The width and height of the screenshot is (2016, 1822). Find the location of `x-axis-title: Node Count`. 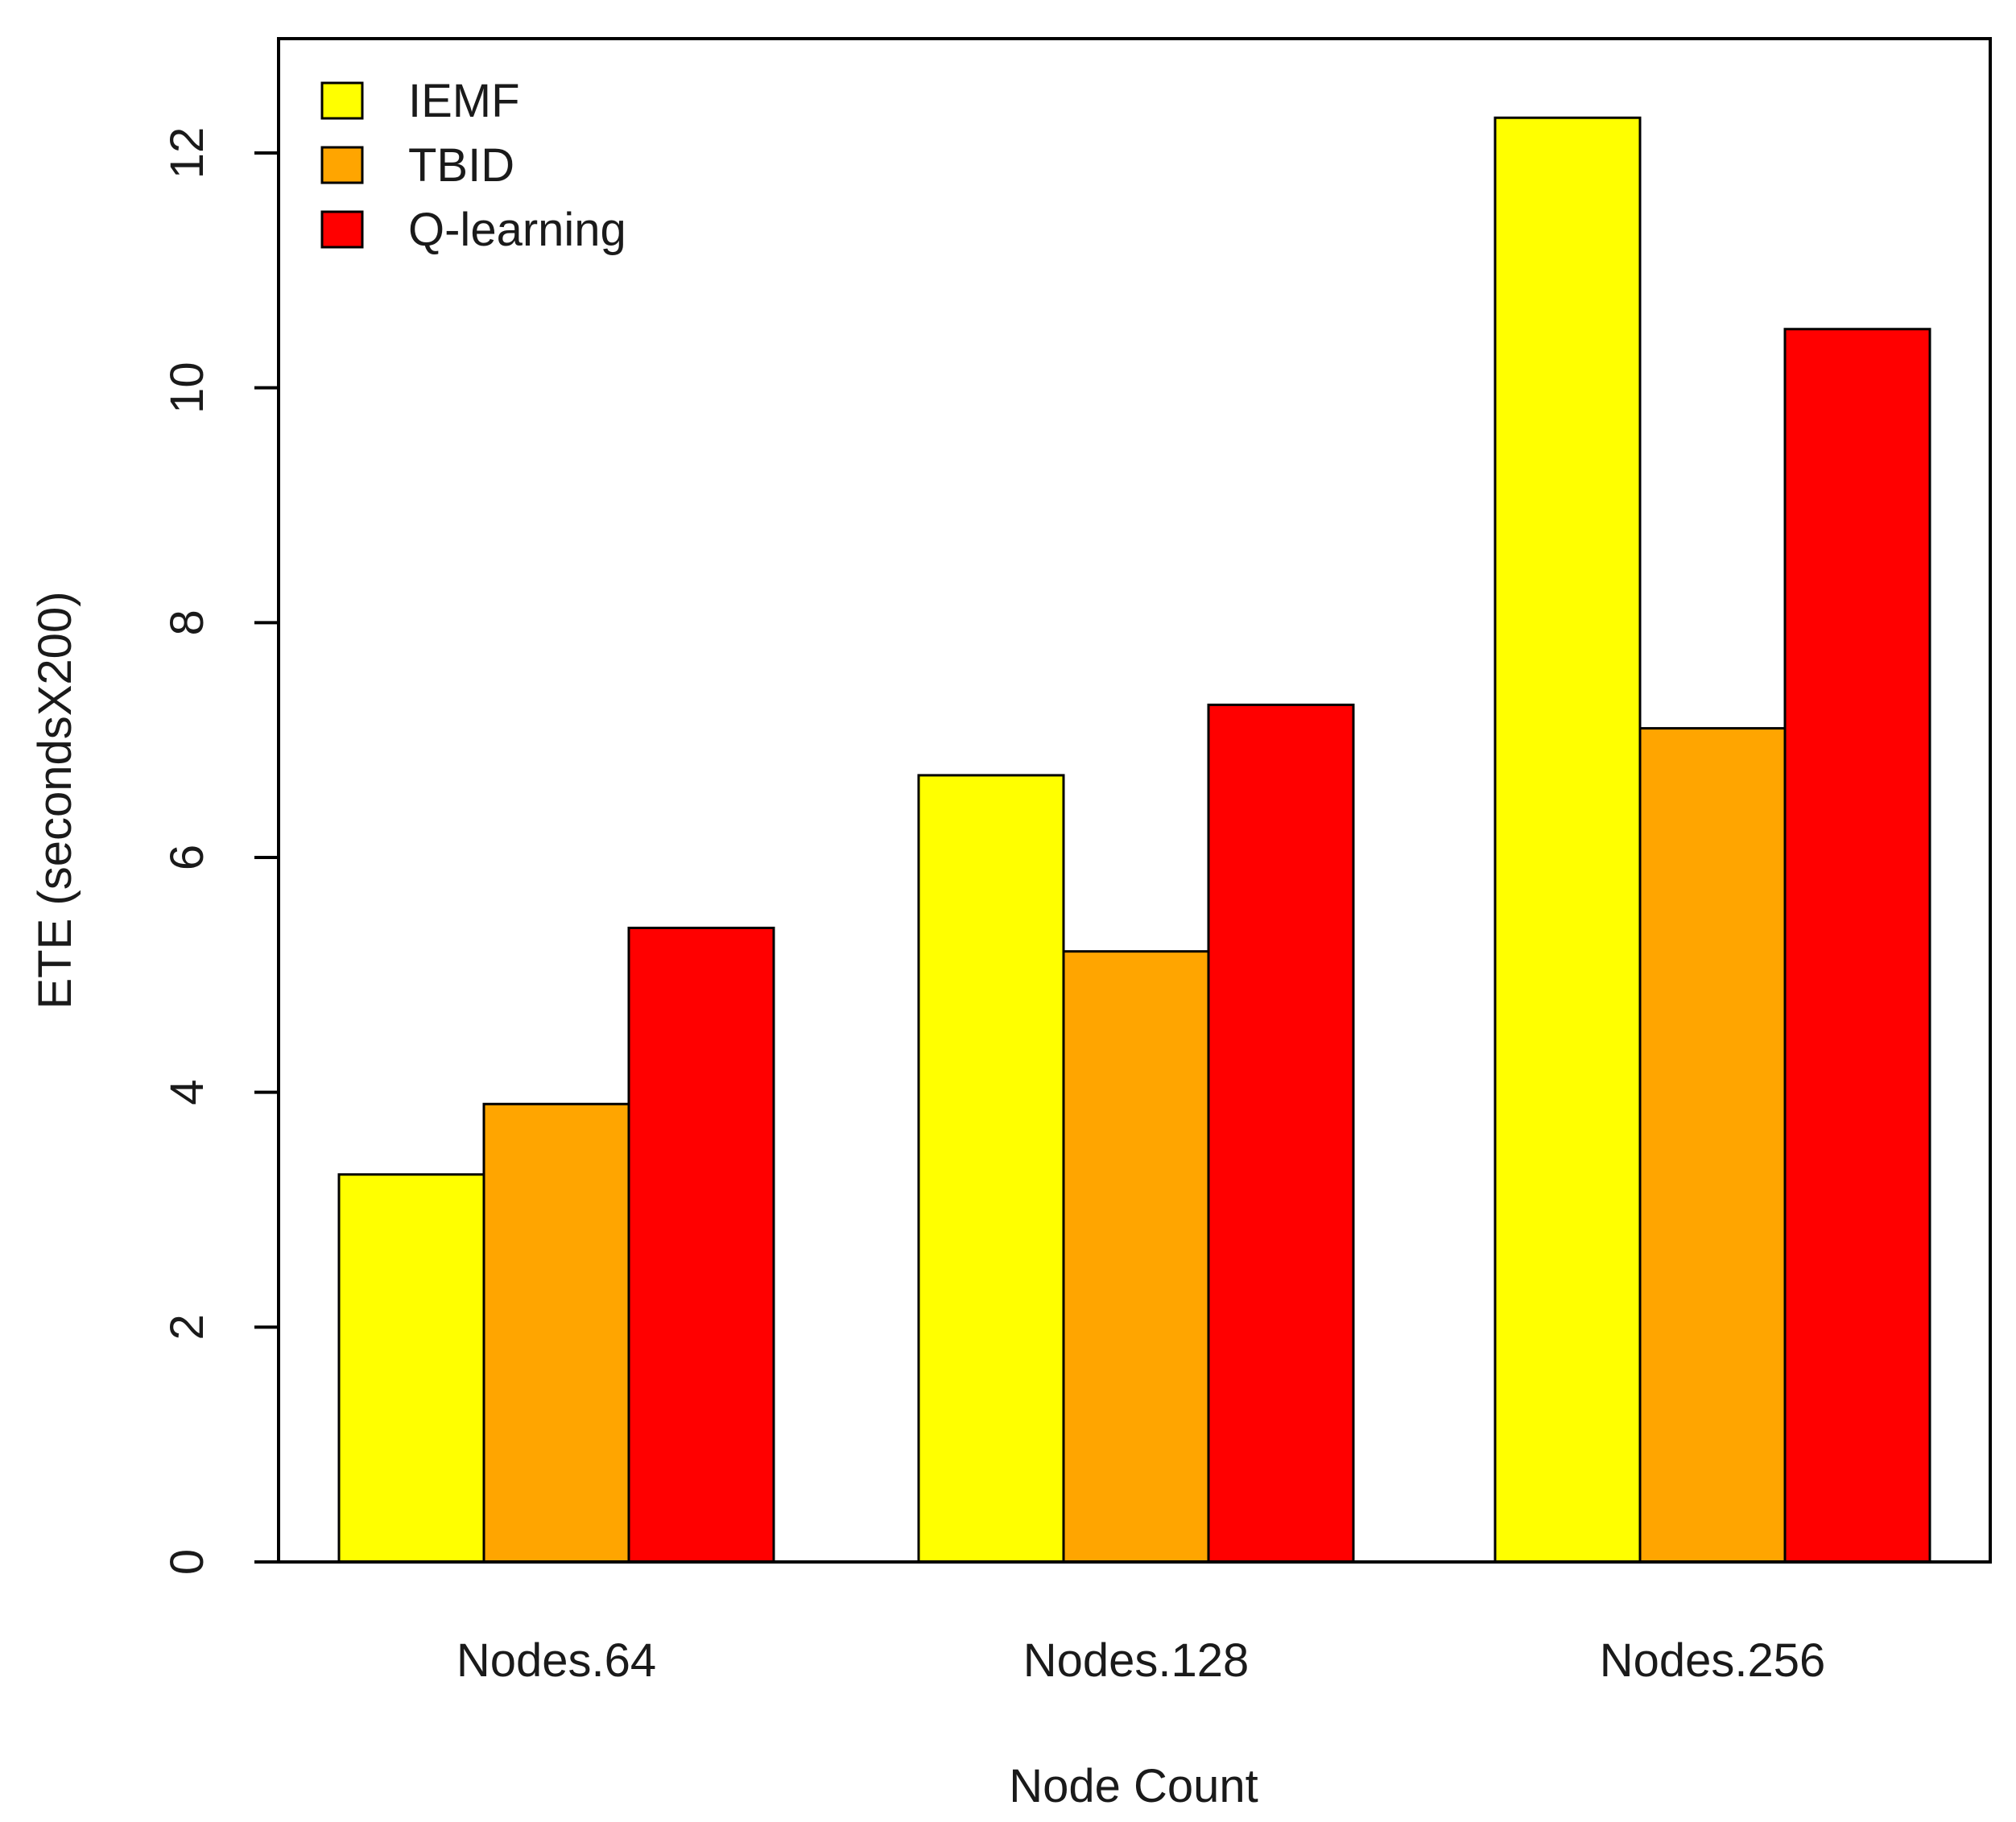

x-axis-title: Node Count is located at coordinates (1133, 1786).